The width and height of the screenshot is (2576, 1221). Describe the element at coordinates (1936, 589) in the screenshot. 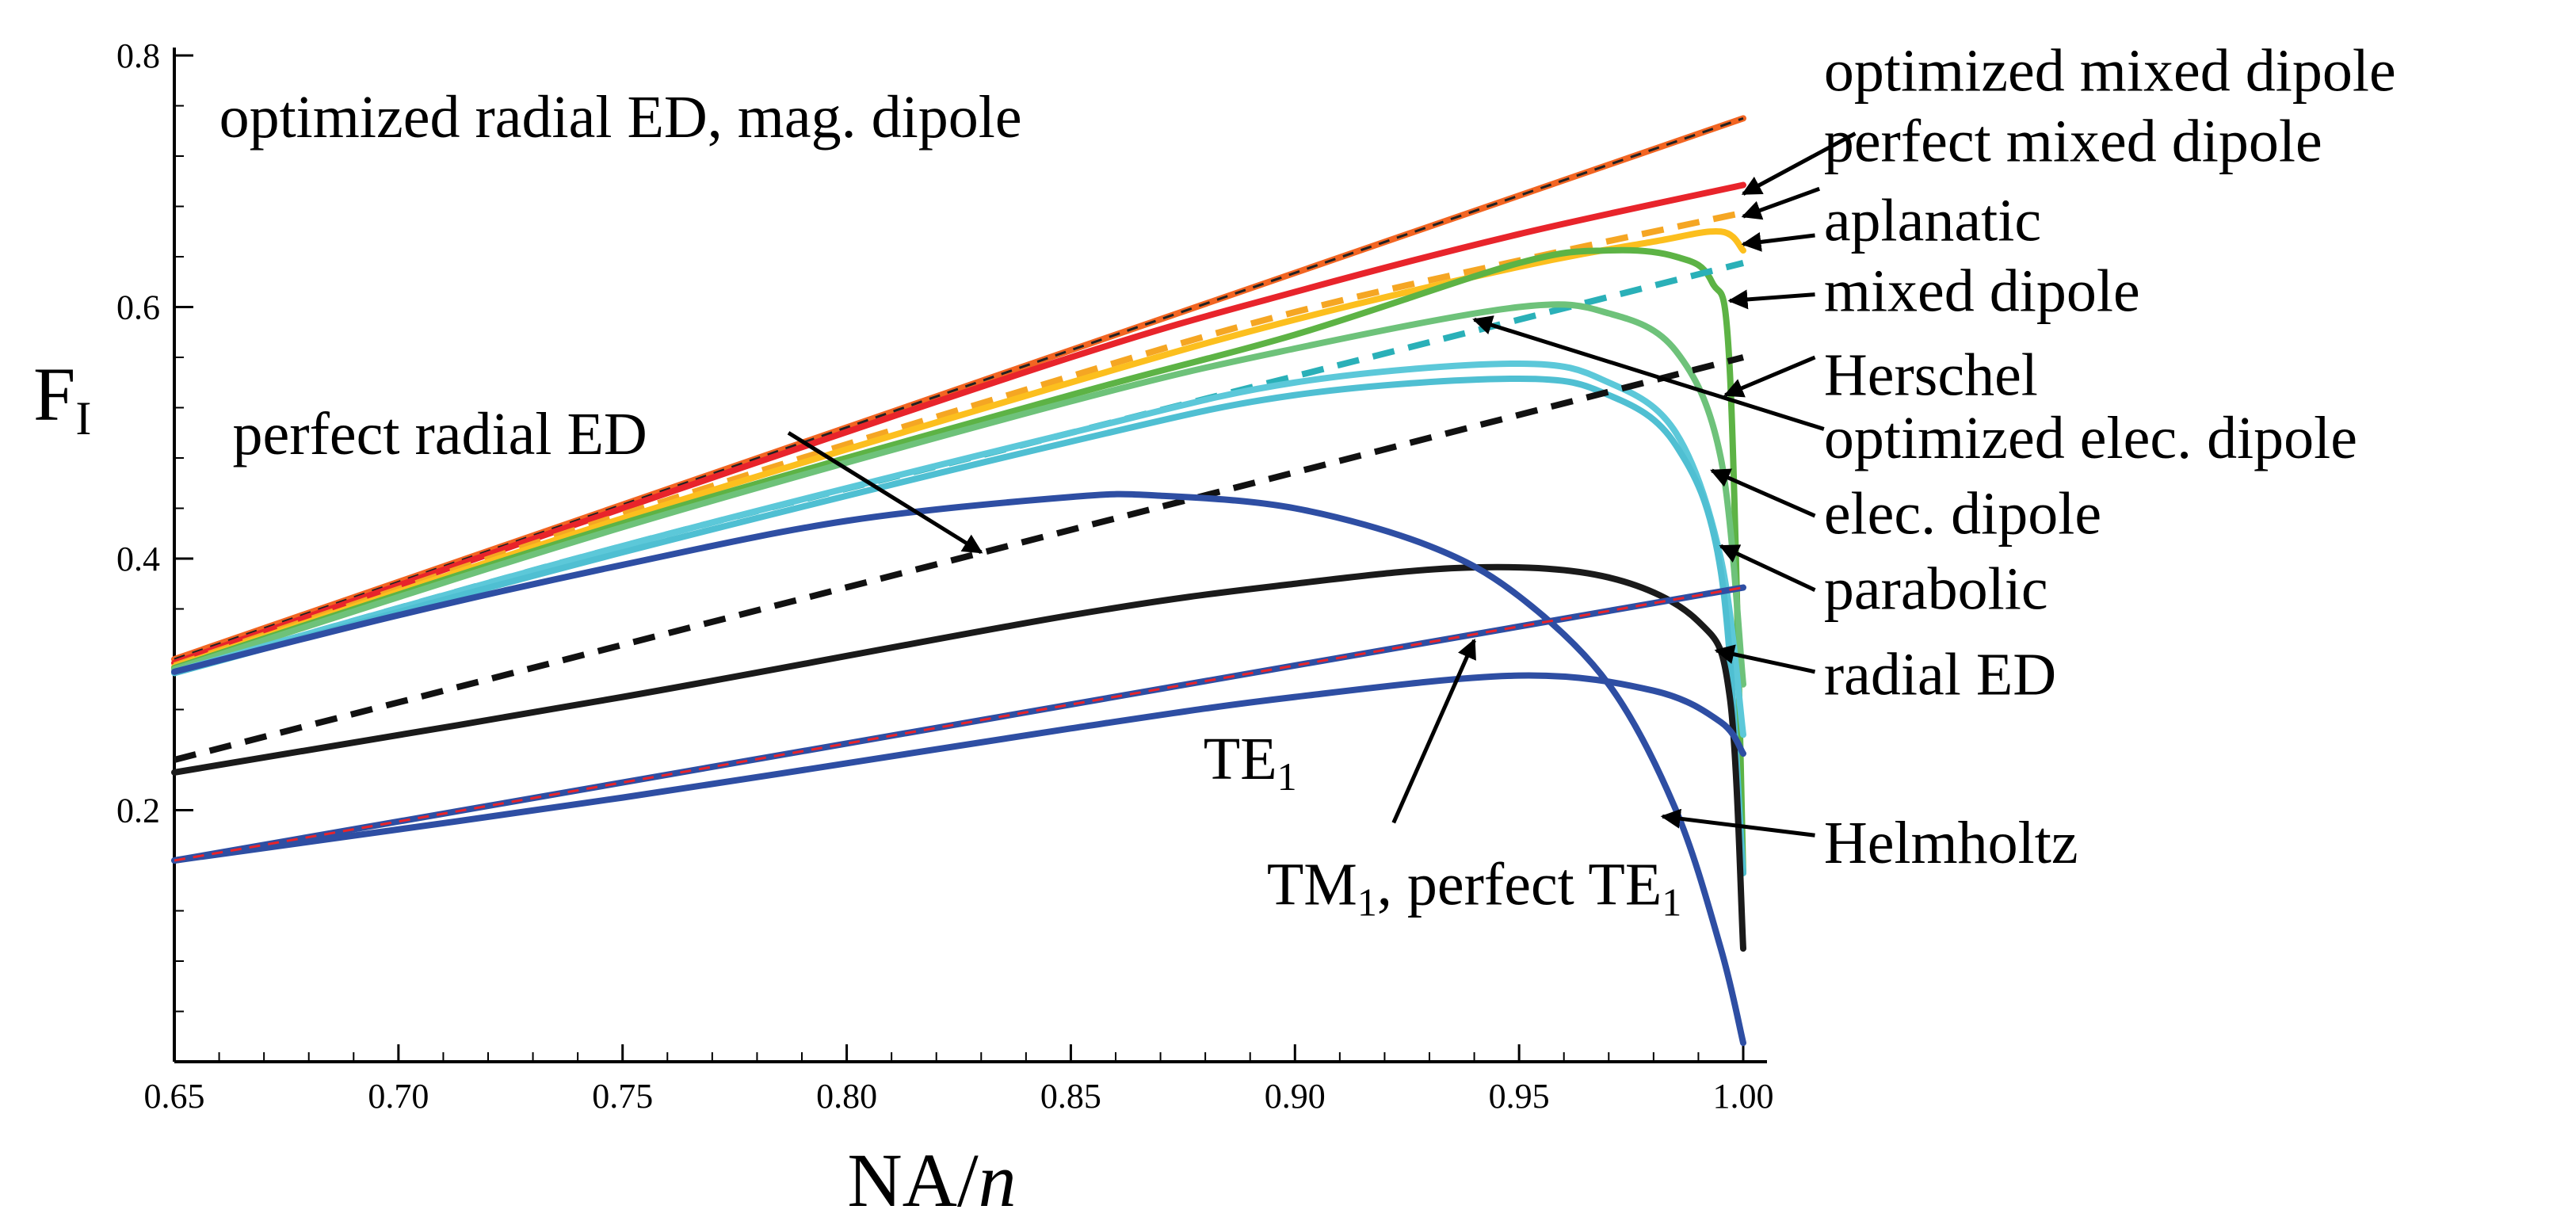

I see `label-parabolic: parabolic` at that location.